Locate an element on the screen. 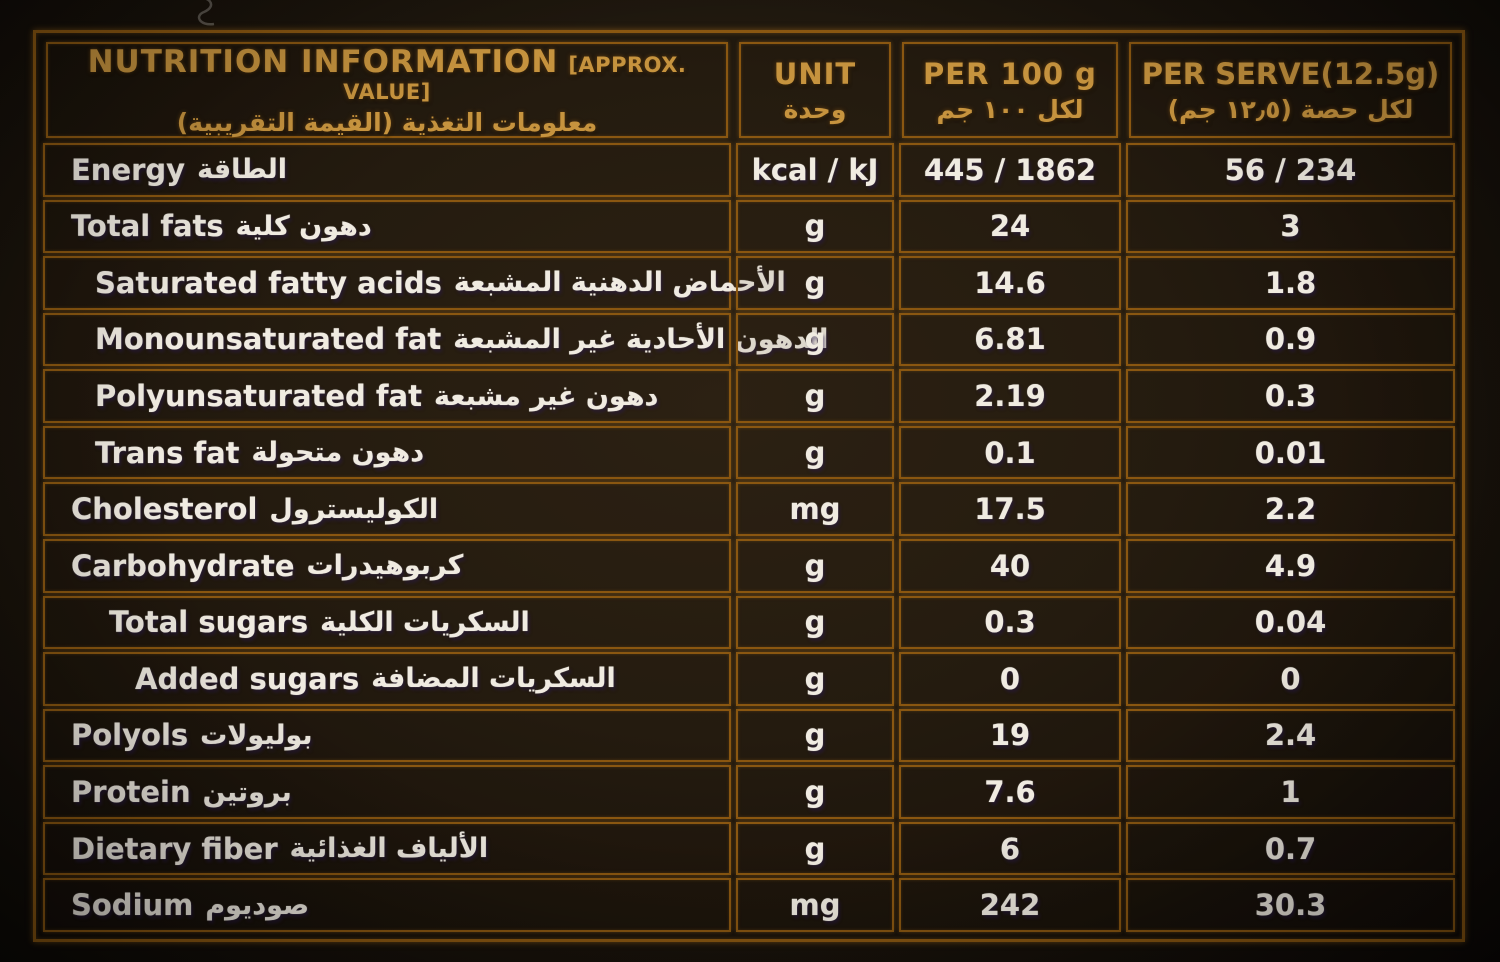 This screenshot has height=962, width=1500. row-perserve-value: 2.2 is located at coordinates (1290, 509).